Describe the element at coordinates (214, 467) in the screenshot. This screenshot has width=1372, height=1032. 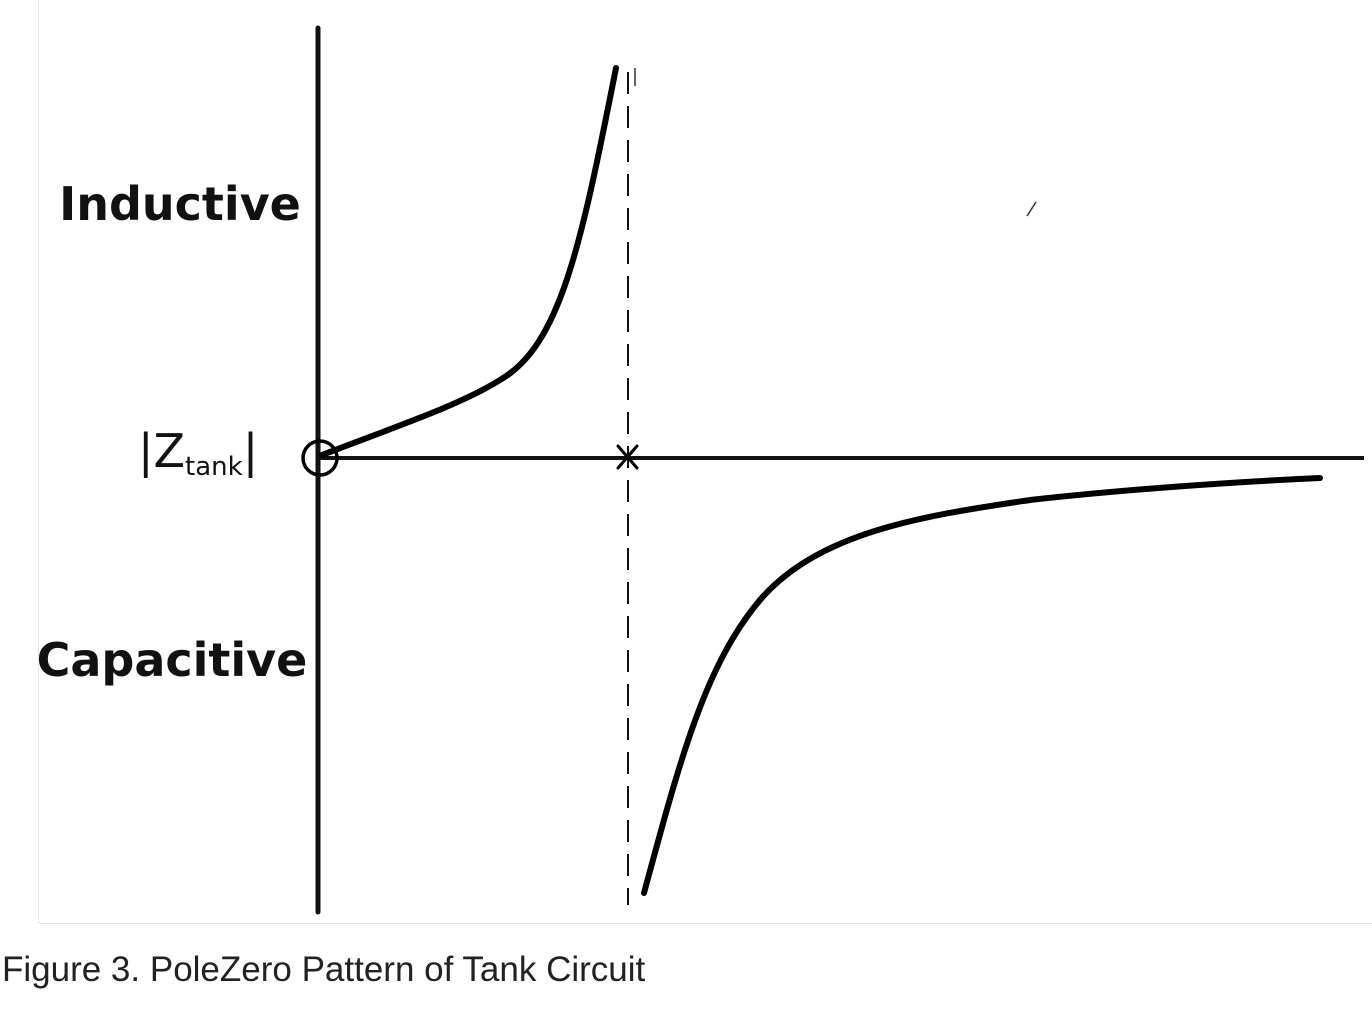
I see `impedance-label-subscript: tank` at that location.